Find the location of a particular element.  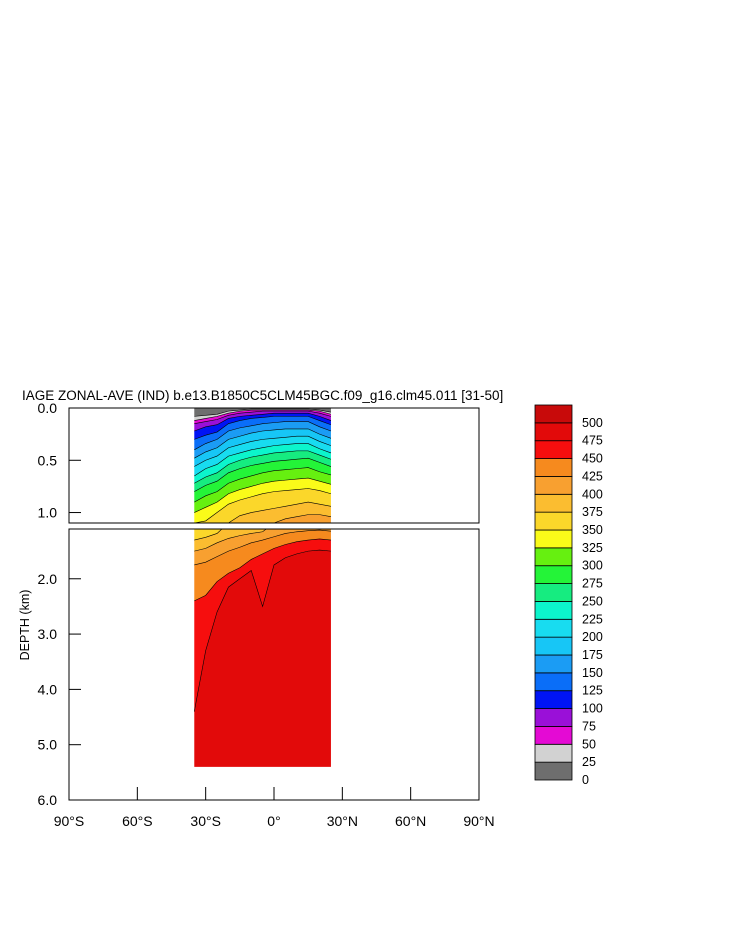

lower-panel-contours is located at coordinates (262, 648).